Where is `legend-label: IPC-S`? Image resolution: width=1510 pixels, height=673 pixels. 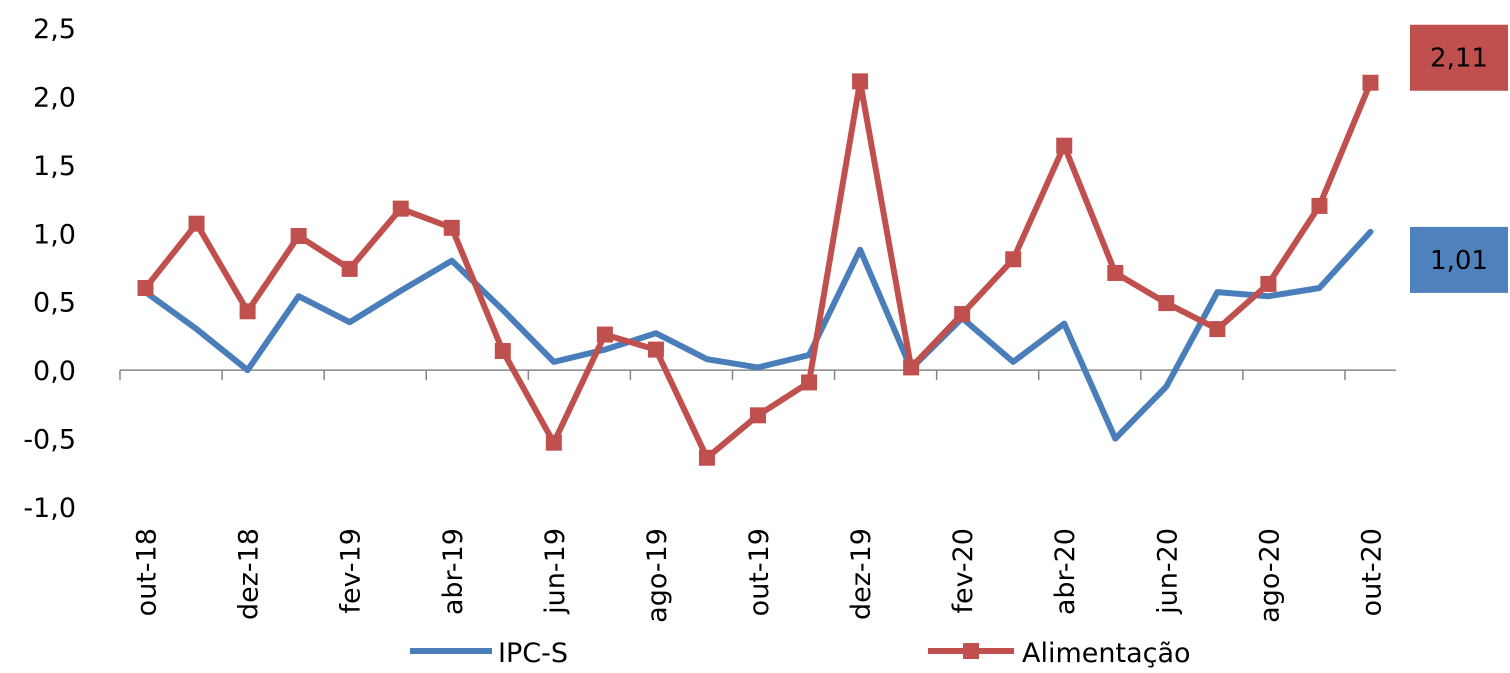 legend-label: IPC-S is located at coordinates (533, 653).